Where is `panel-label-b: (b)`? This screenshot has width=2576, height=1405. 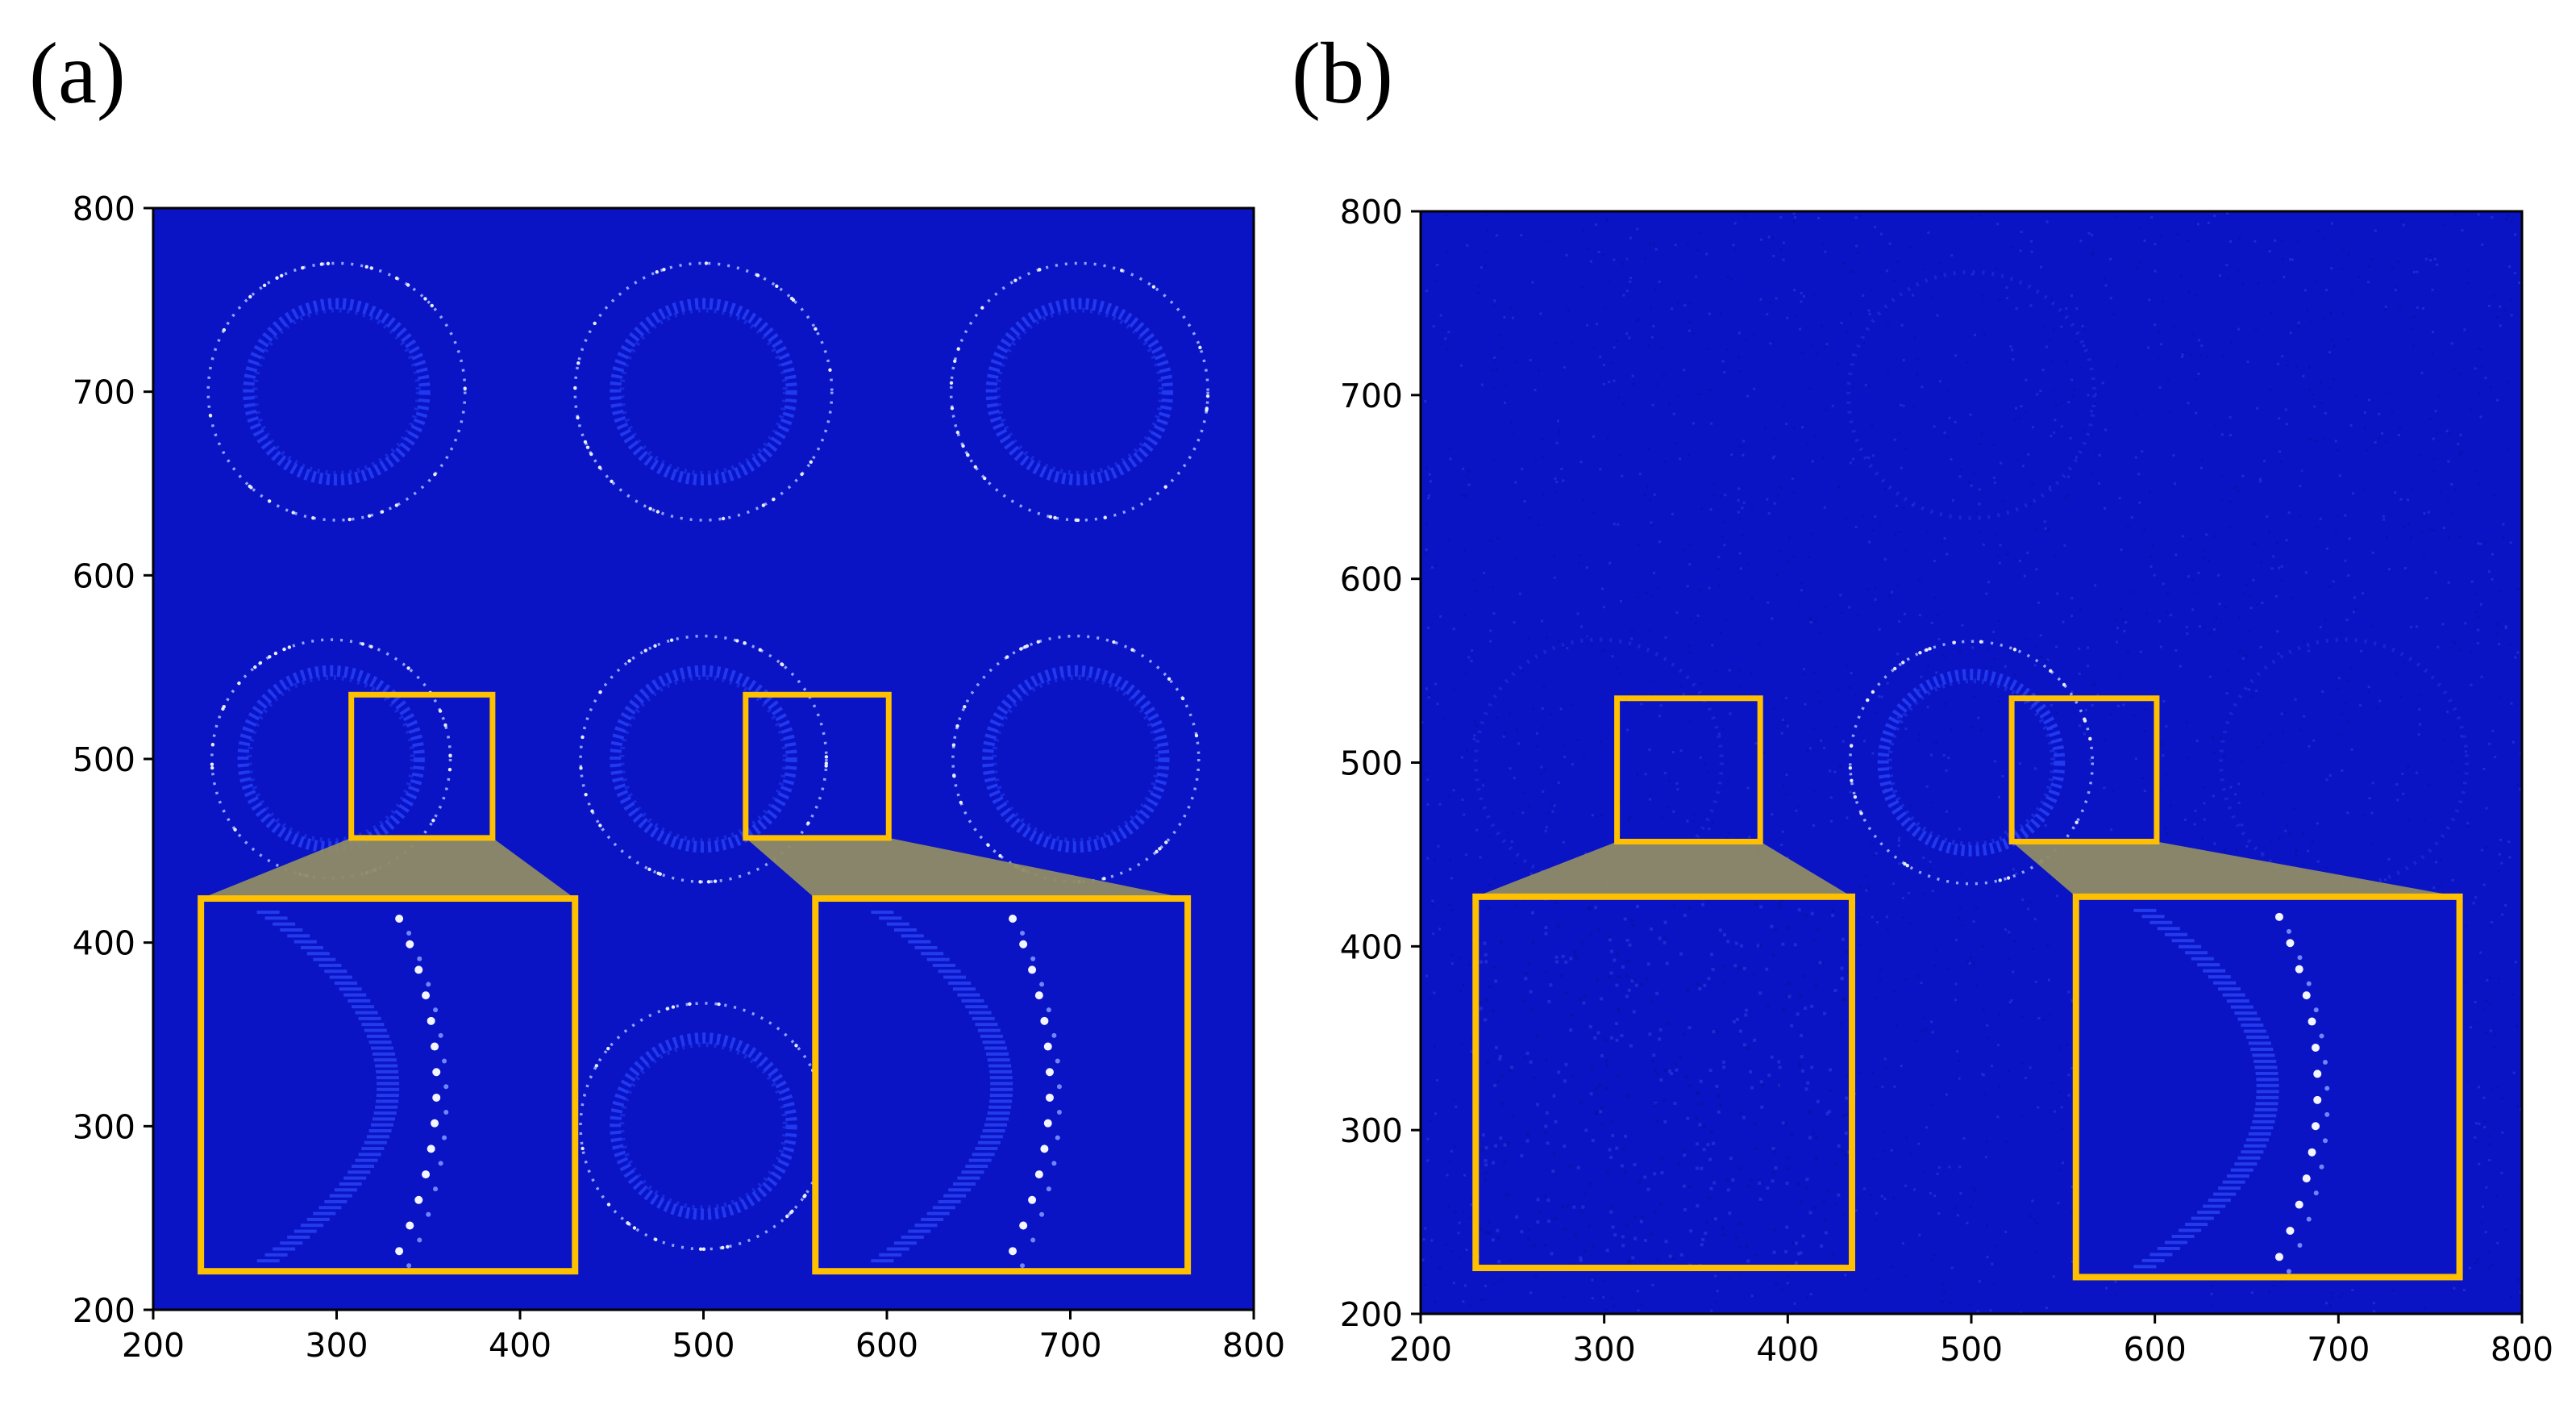
panel-label-b: (b) is located at coordinates (1342, 74).